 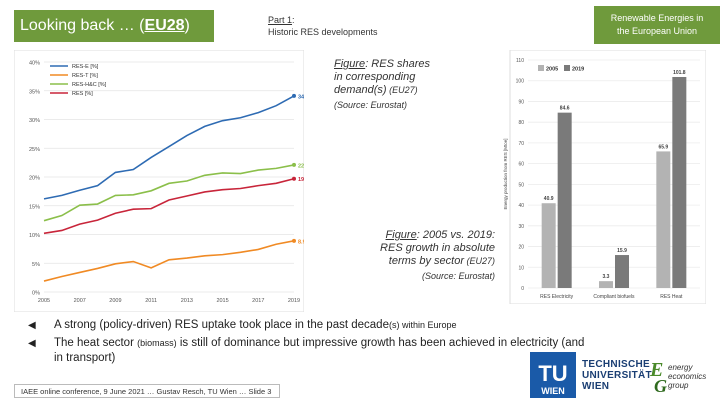 I want to click on line-legend-label: RES-E [%], so click(x=85, y=67).